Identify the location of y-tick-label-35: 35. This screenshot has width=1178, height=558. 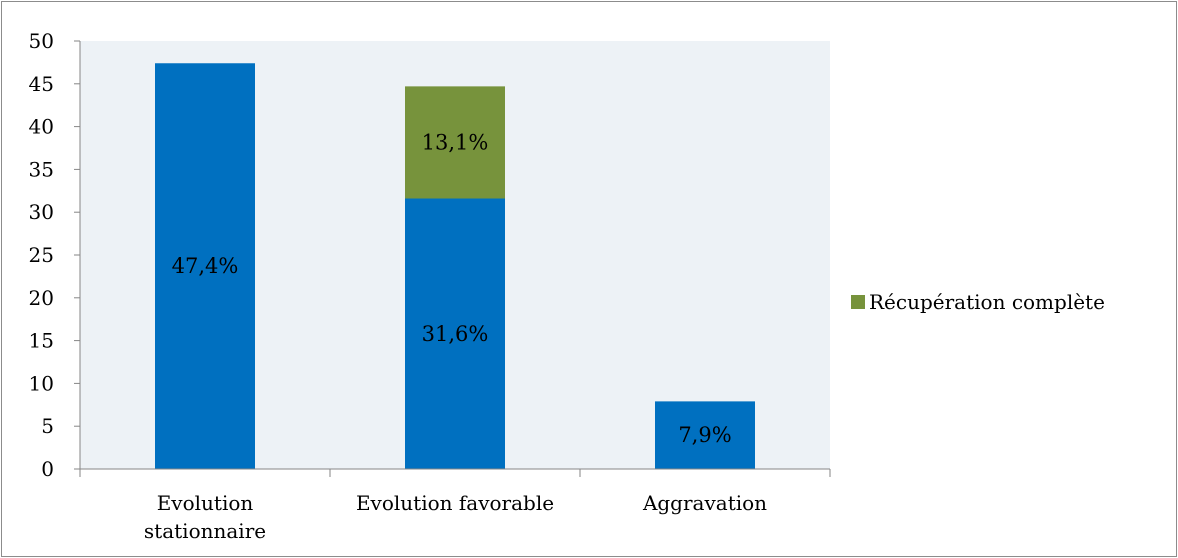
(41, 169).